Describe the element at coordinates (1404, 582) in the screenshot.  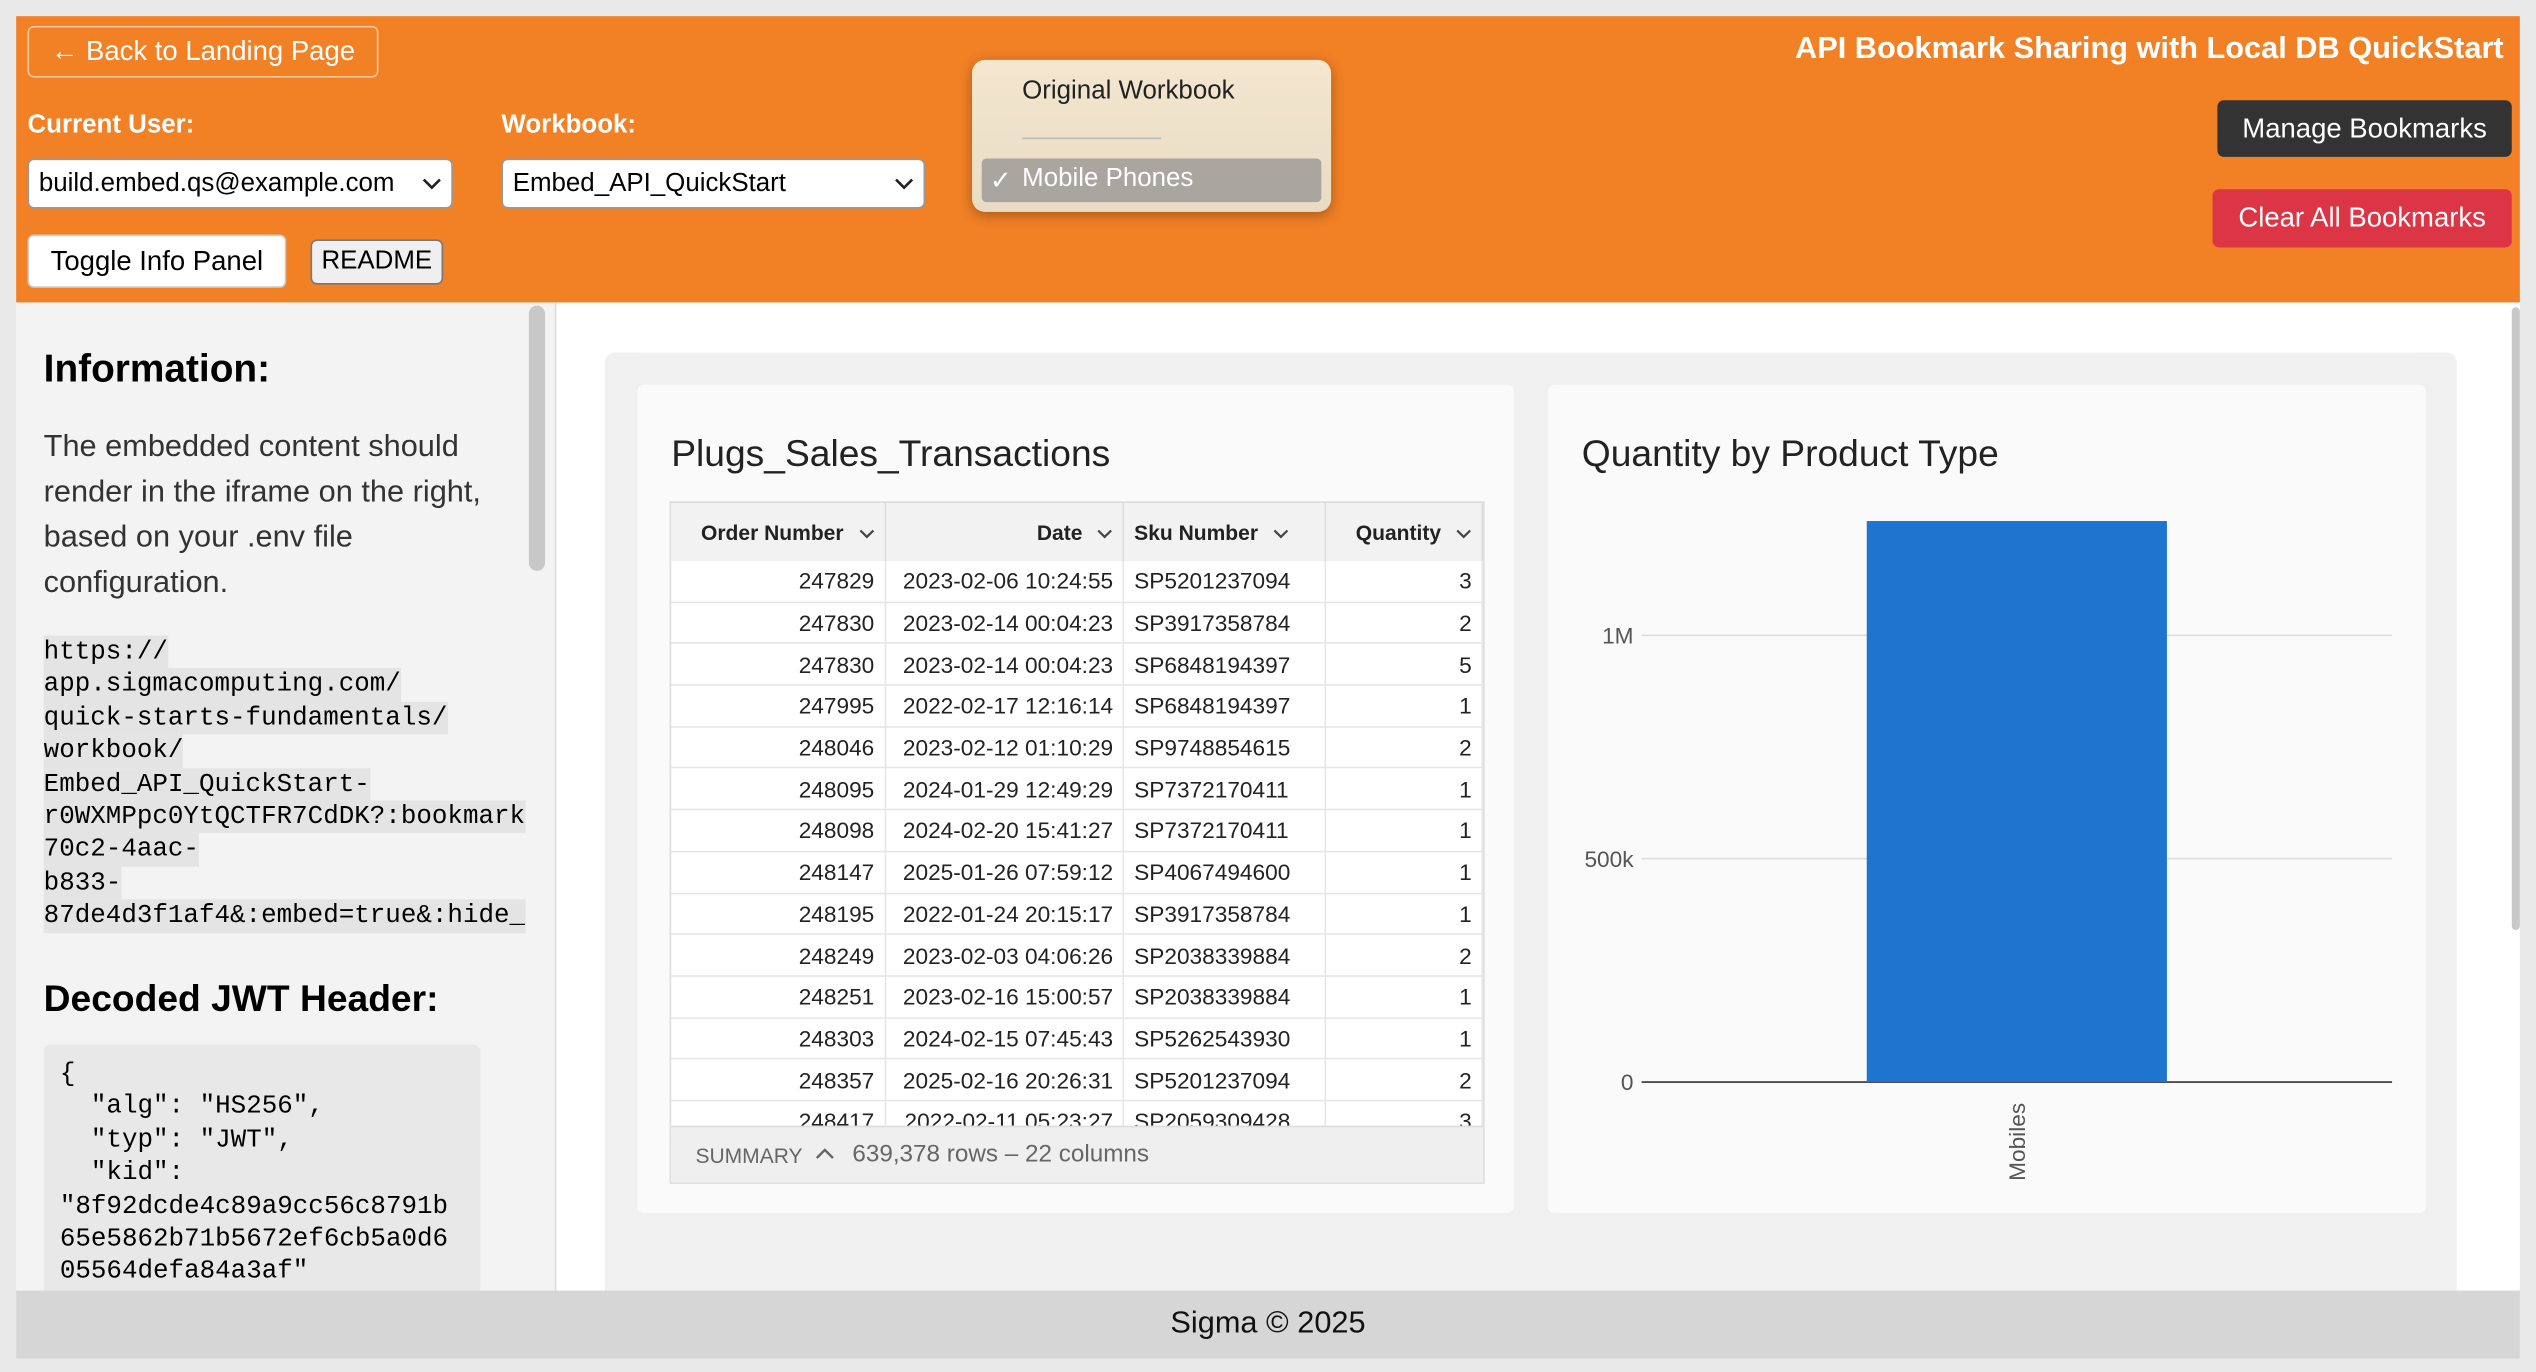
I see `table-cell: 3` at that location.